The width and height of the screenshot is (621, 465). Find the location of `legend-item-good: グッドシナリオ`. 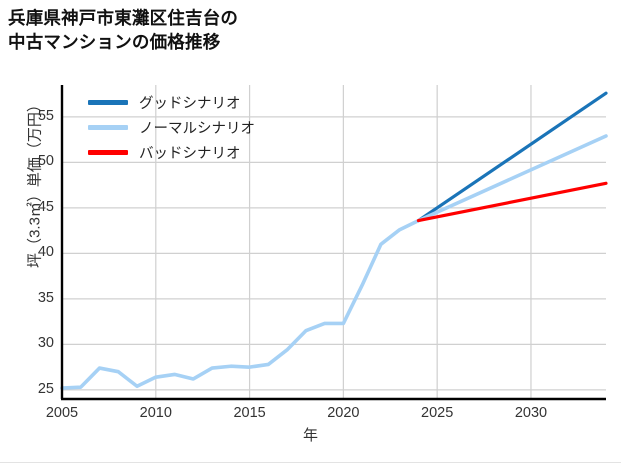

legend-item-good: グッドシナリオ is located at coordinates (171, 102).